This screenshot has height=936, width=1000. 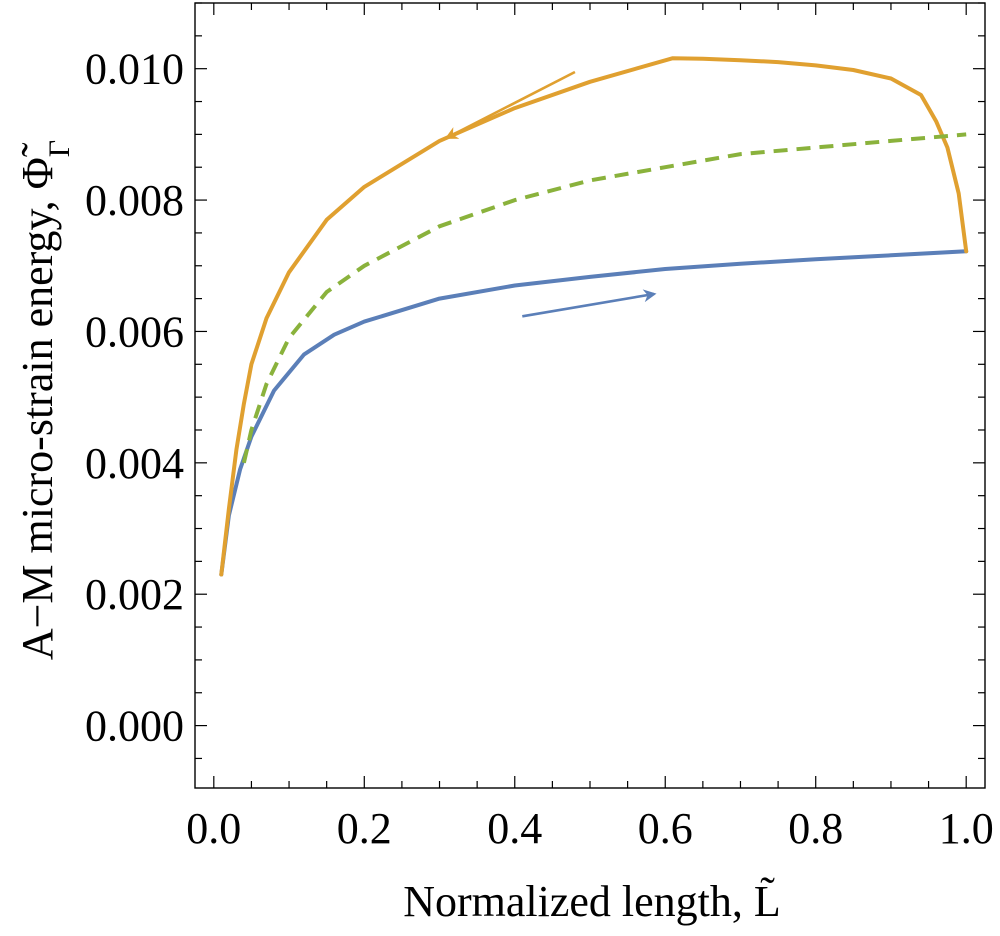 What do you see at coordinates (37, 401) in the screenshot?
I see `y-axis-title-main: A−M micro-strain energy, Φ̃` at bounding box center [37, 401].